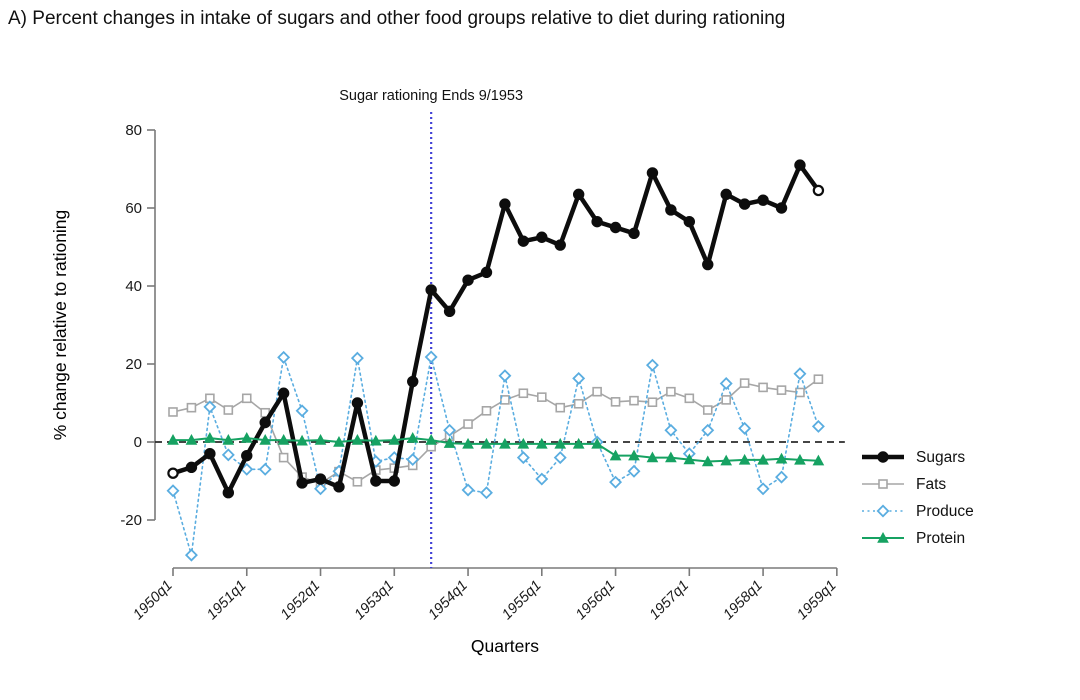 The image size is (1080, 700). I want to click on legend-item-fats: Fats, so click(904, 484).